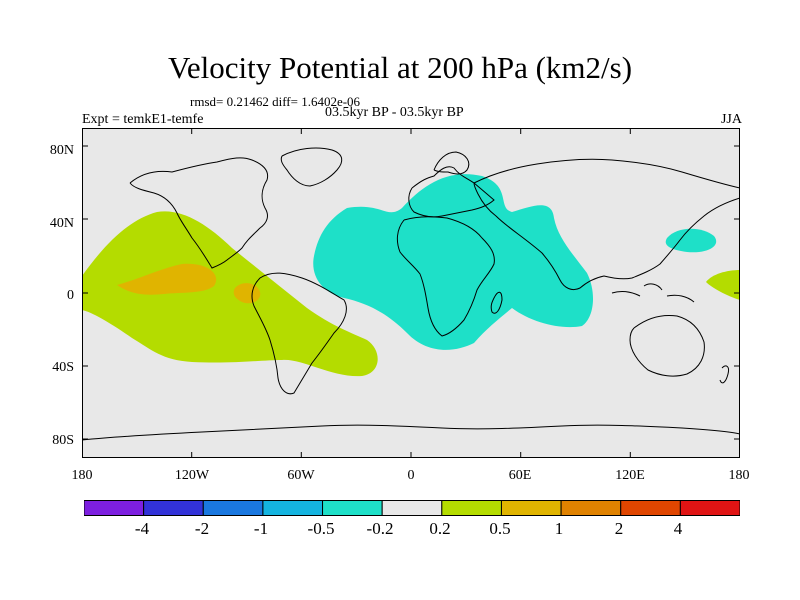 The height and width of the screenshot is (600, 800). What do you see at coordinates (321, 528) in the screenshot?
I see `colorbar-label: -0.5` at bounding box center [321, 528].